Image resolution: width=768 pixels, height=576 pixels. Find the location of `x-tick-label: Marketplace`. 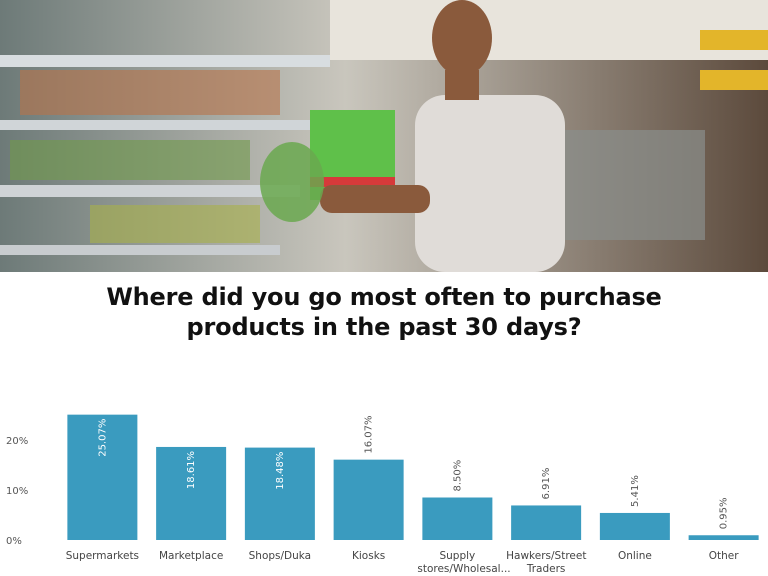

x-tick-label: Marketplace is located at coordinates (191, 556).